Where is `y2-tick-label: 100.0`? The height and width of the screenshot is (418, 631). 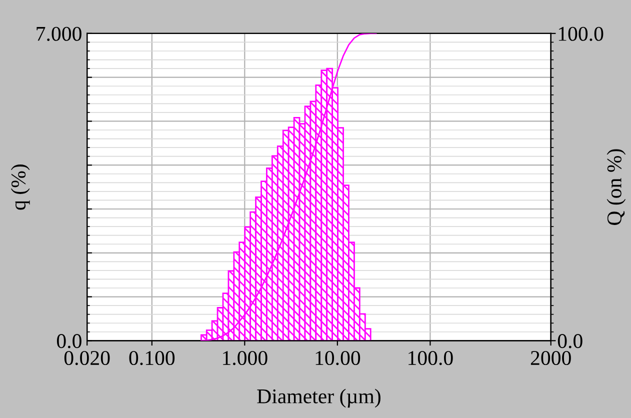
y2-tick-label: 100.0 is located at coordinates (581, 33).